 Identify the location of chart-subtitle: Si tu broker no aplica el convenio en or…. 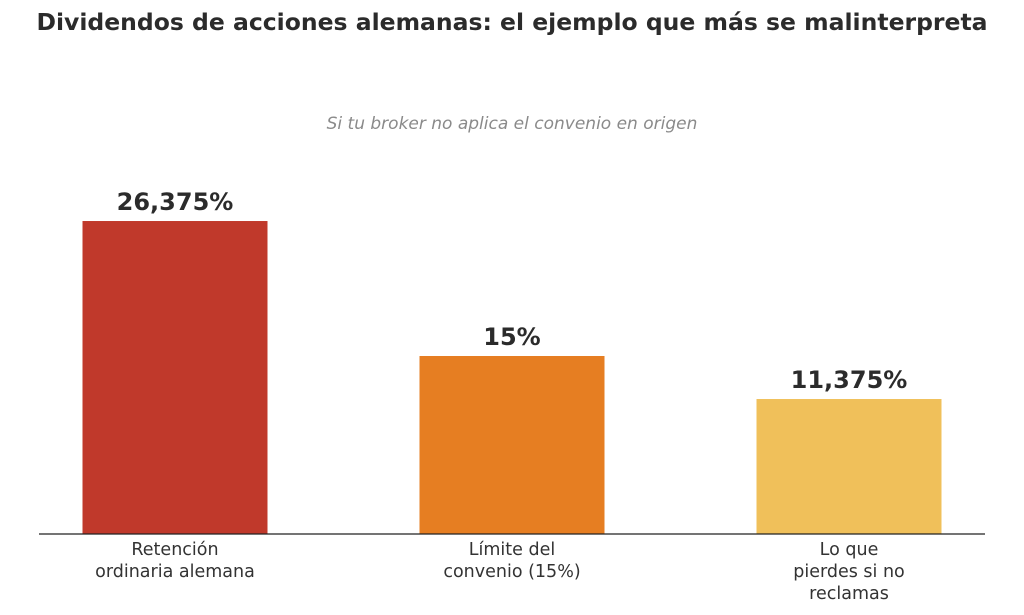
(512, 124).